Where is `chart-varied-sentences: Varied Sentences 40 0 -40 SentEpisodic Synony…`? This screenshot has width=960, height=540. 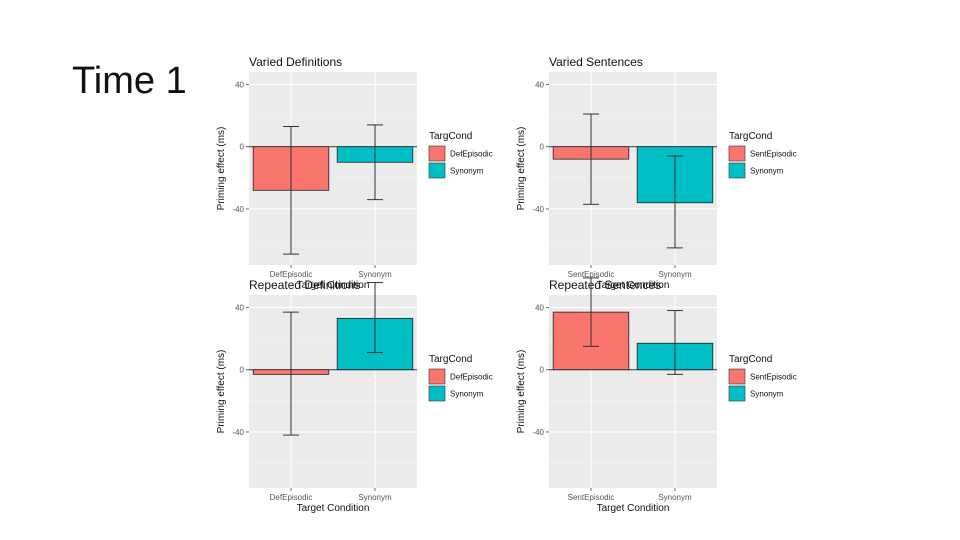
chart-varied-sentences: Varied Sentences 40 0 -40 SentEpisodic Synony… is located at coordinates (656, 173).